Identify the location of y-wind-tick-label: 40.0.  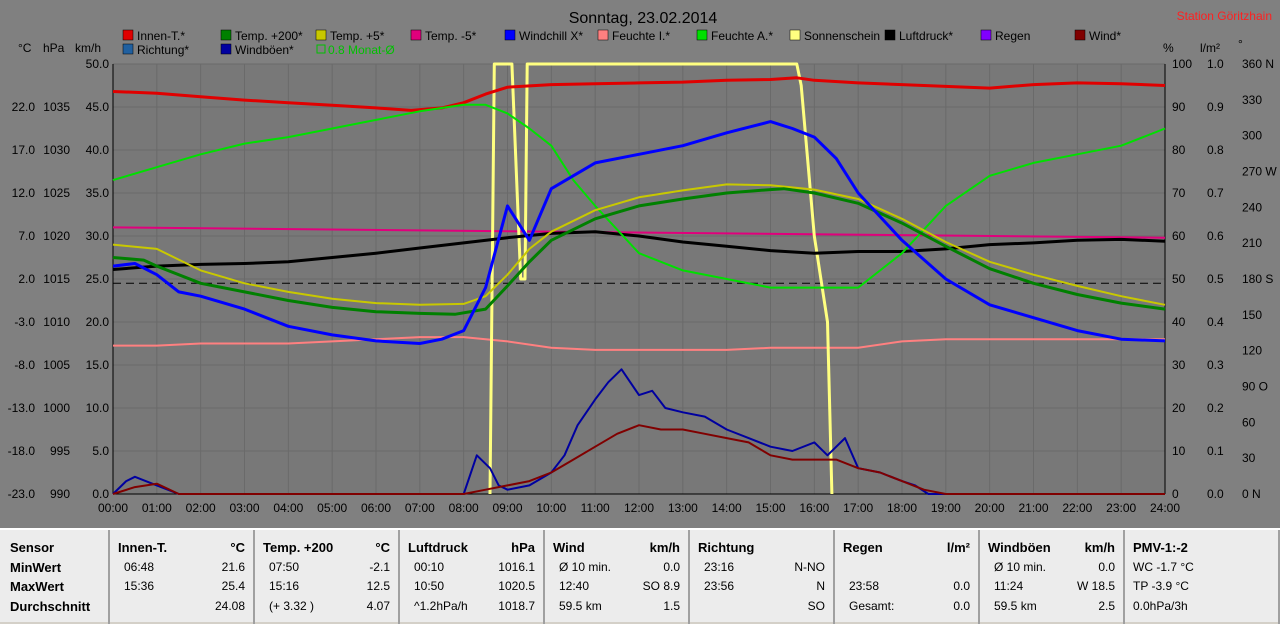
(98, 150).